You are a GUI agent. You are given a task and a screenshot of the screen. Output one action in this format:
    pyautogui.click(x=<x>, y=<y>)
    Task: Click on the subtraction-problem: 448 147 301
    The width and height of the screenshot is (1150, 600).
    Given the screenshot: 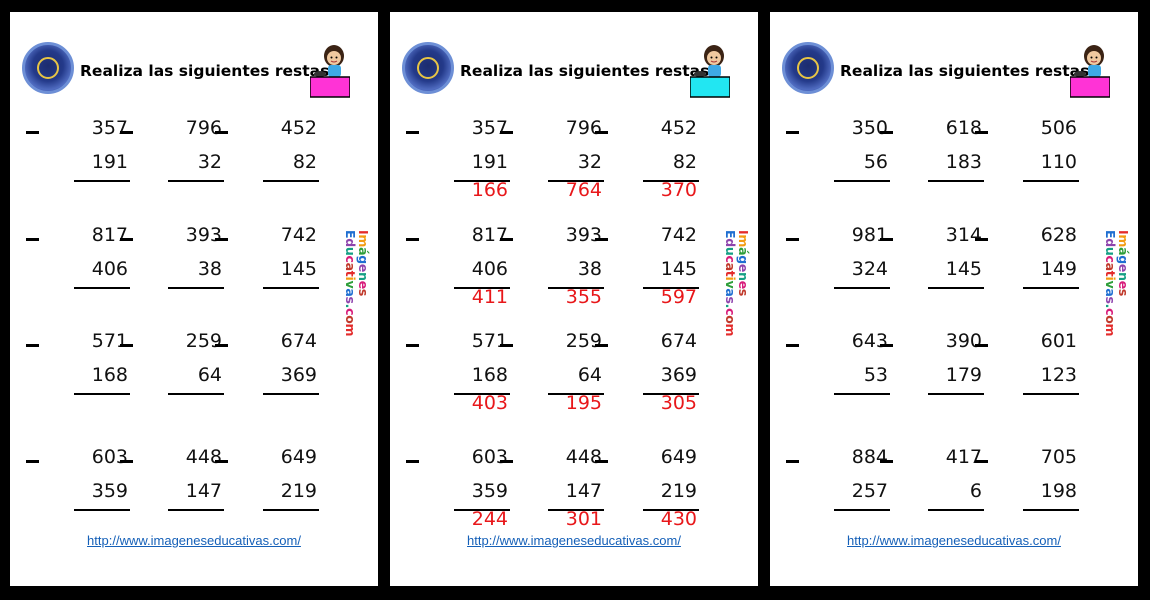 What is the action you would take?
    pyautogui.click(x=552, y=488)
    